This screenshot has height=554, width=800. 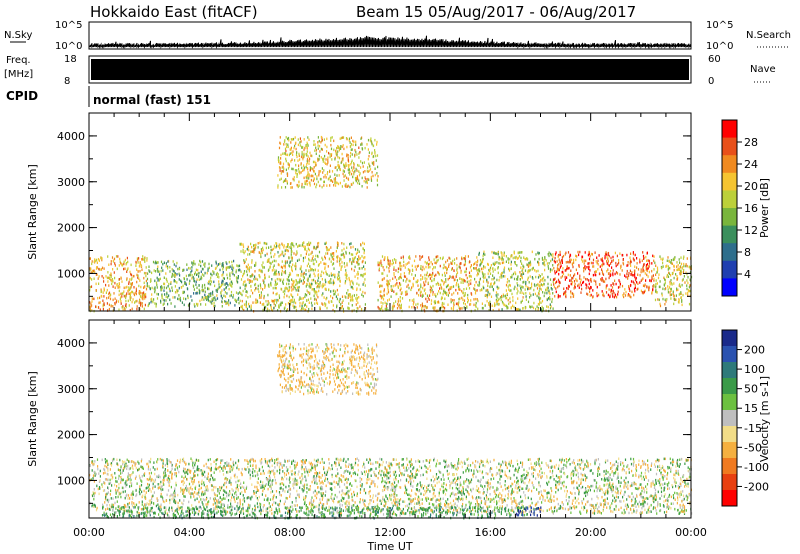 I want to click on power-colorbar-block, so click(x=729, y=287).